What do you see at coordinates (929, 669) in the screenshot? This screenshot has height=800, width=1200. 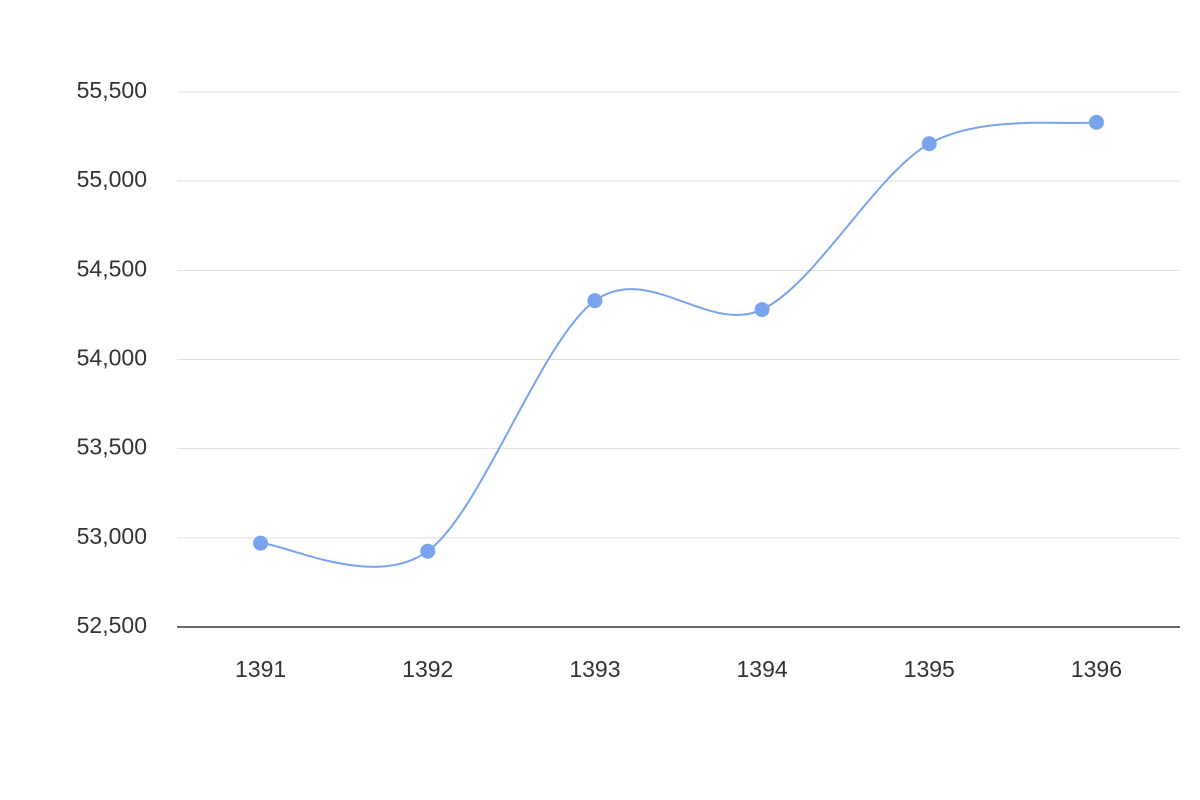 I see `x-tick-label: 1395` at bounding box center [929, 669].